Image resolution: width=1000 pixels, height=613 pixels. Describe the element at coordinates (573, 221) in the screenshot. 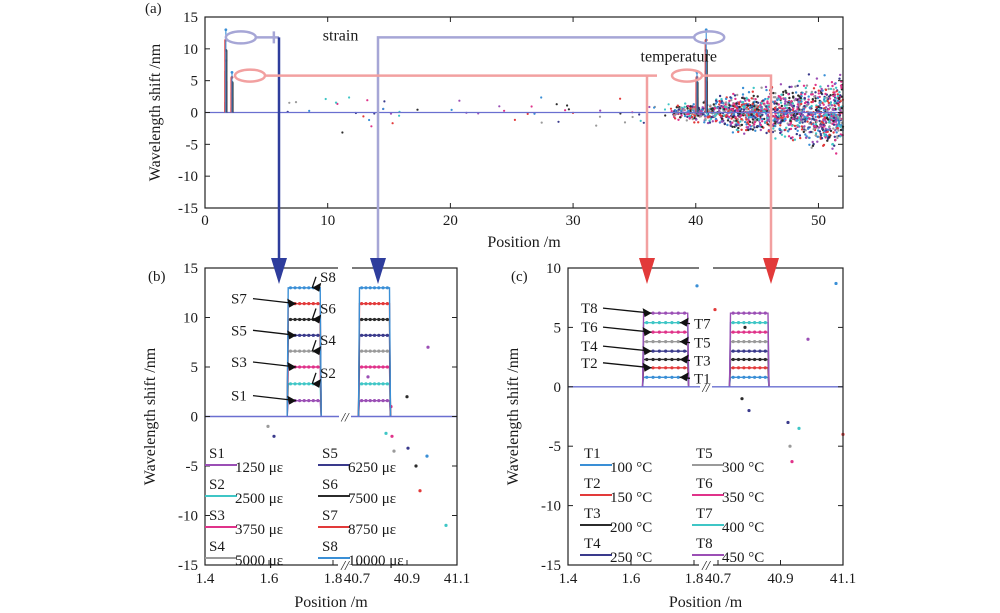

I see `x-tick-label: 30` at that location.